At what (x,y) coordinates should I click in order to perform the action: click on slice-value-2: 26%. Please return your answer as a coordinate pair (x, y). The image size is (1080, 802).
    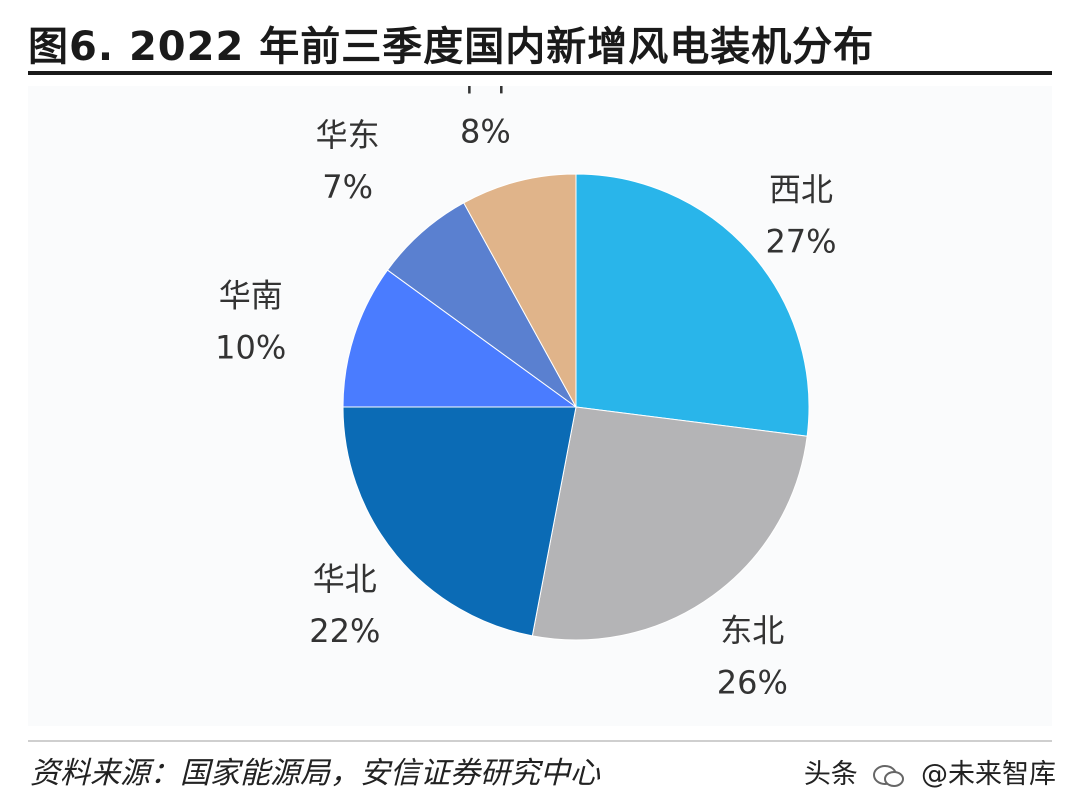
    Looking at the image, I should click on (752, 683).